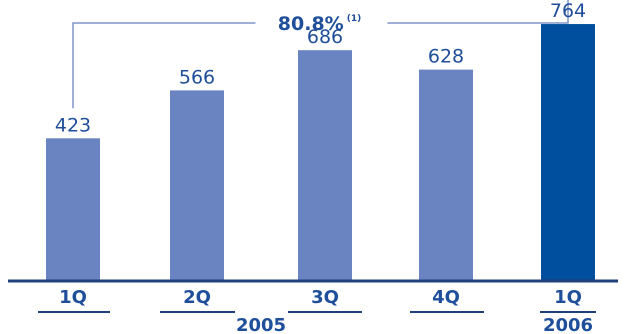 The width and height of the screenshot is (626, 334). I want to click on bracket-left, so click(164, 65).